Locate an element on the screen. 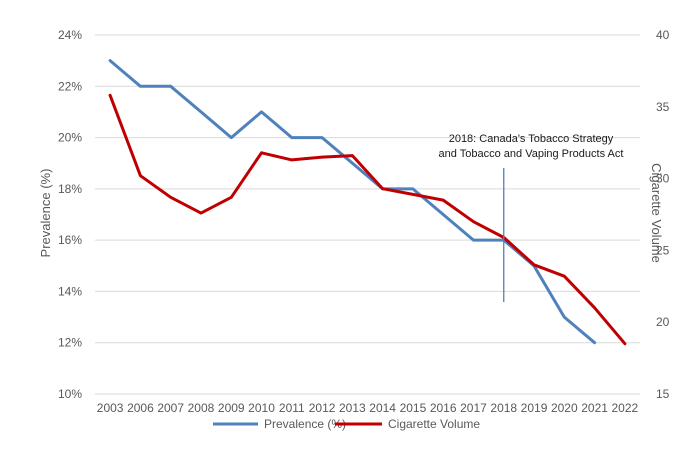 This screenshot has width=693, height=470. x-tick-label: 2021 is located at coordinates (594, 408).